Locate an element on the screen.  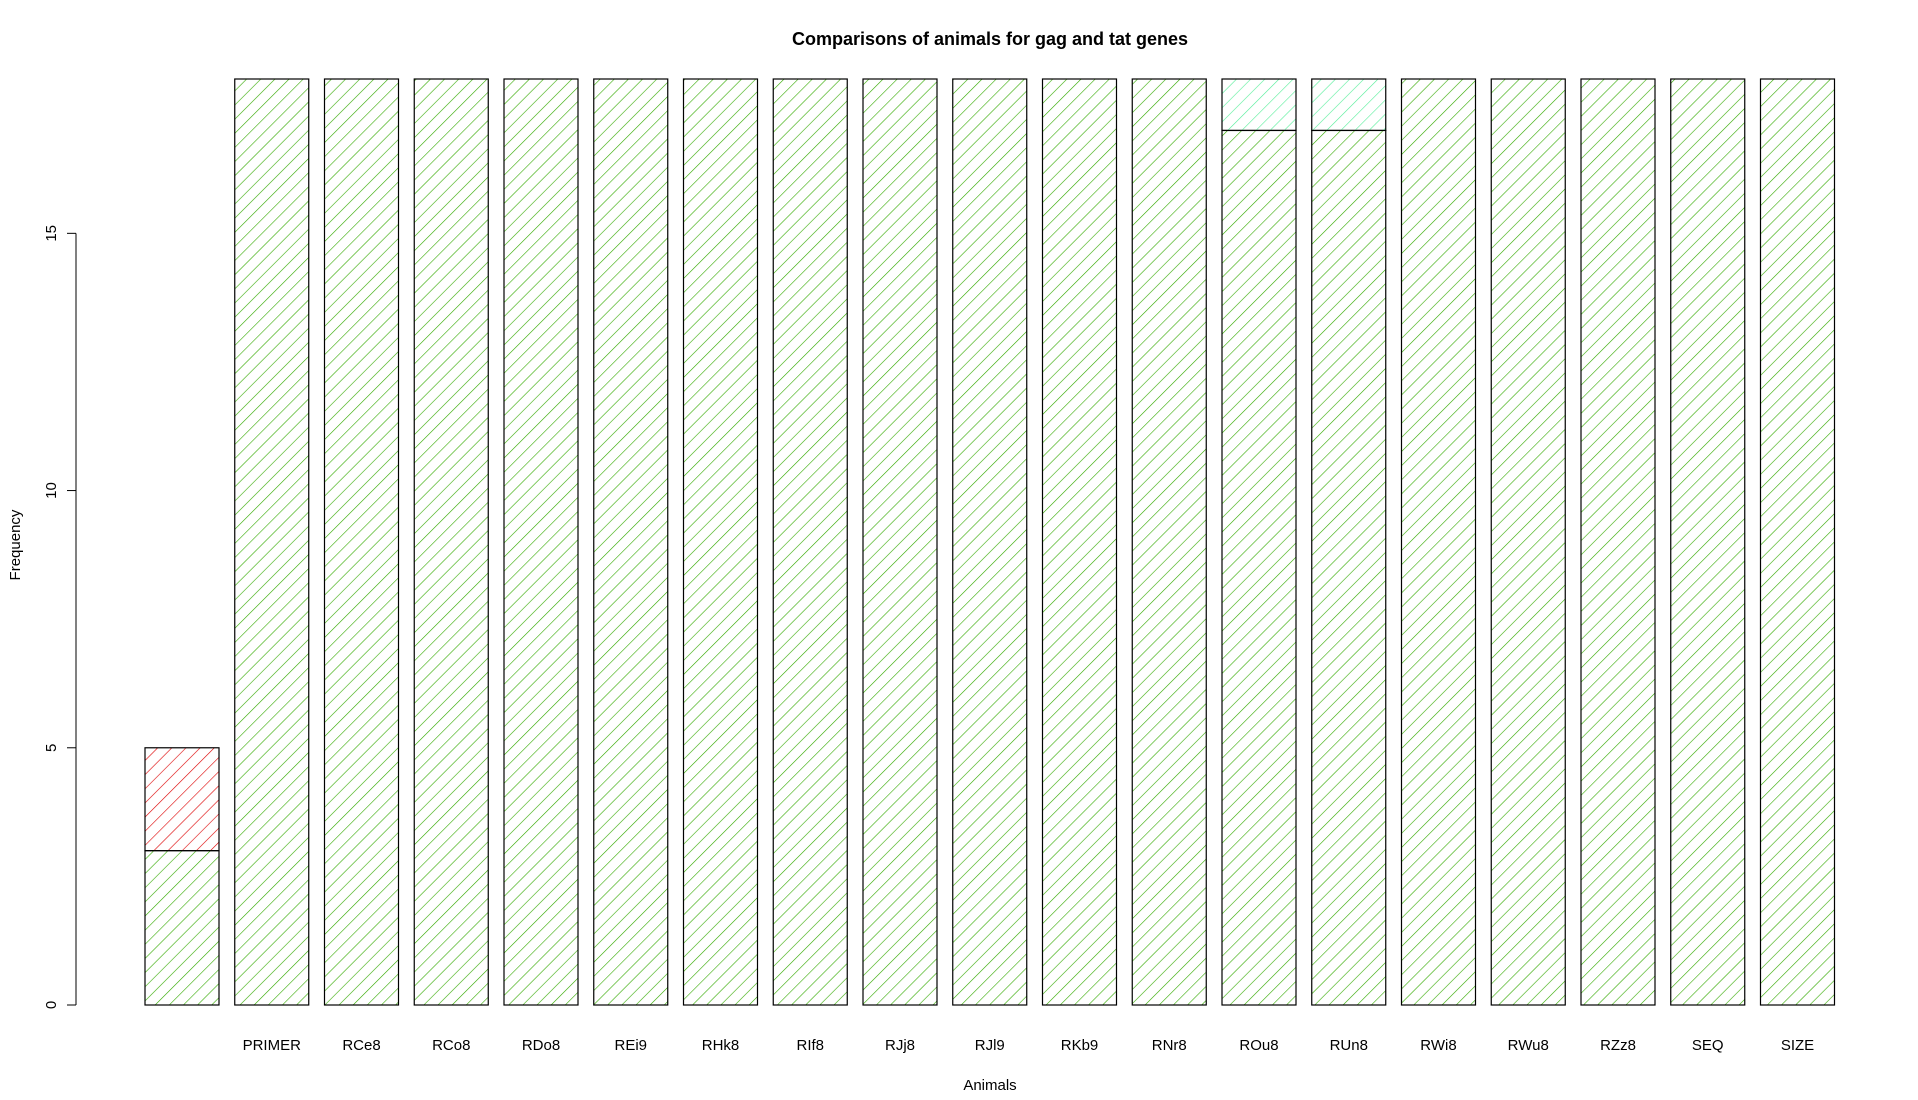
x-tick-label: ROu8 is located at coordinates (1258, 1045).